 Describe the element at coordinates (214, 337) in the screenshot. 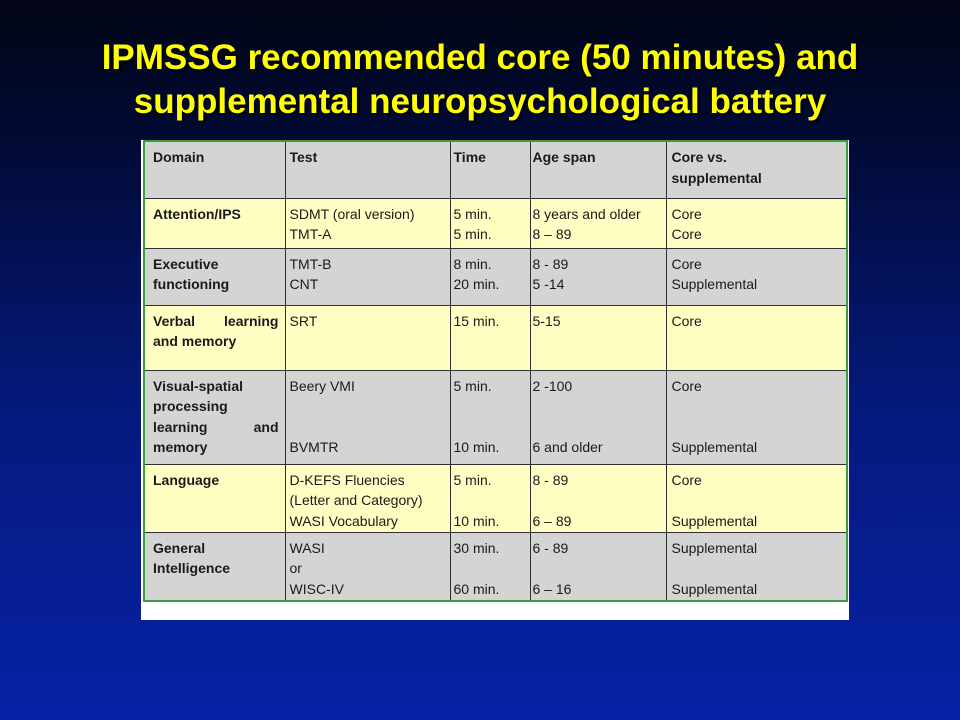

I see `domain-cell: Verbal learning and memory` at that location.